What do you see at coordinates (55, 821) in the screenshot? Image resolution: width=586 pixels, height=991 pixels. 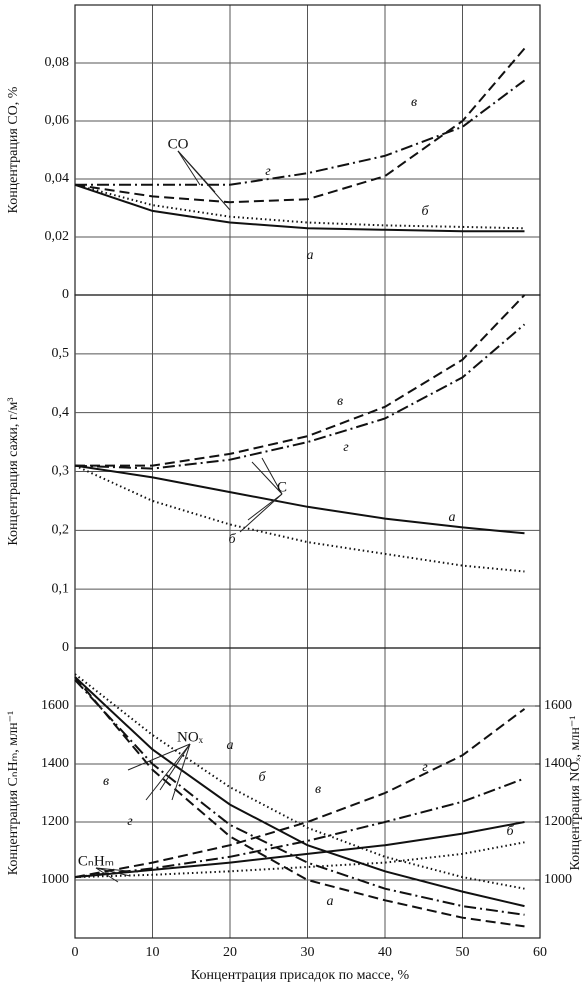 I see `y-tick-label: 1200` at bounding box center [55, 821].